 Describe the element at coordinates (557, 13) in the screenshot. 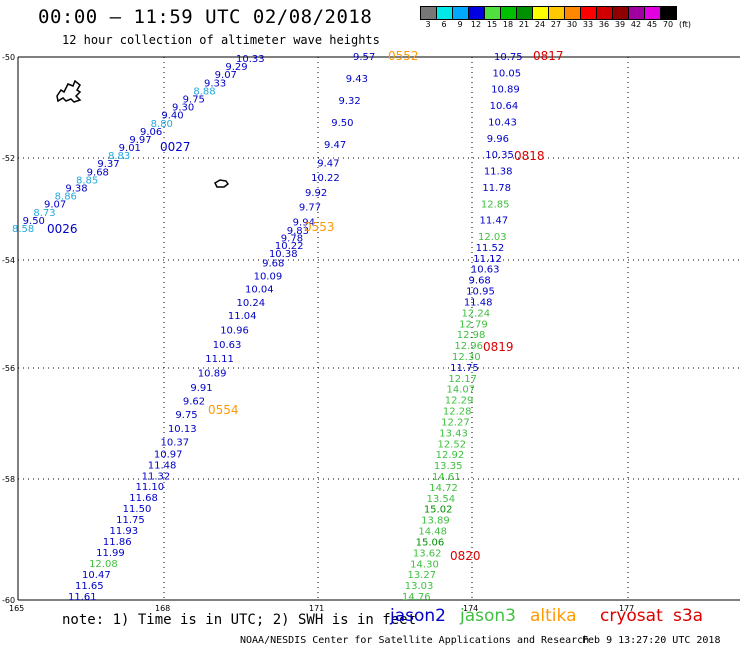

I see `colorbar-swatches` at that location.